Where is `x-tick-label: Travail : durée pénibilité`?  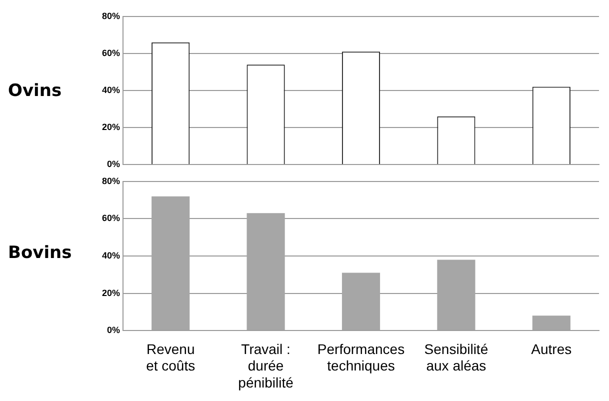
x-tick-label: Travail : durée pénibilité is located at coordinates (266, 365).